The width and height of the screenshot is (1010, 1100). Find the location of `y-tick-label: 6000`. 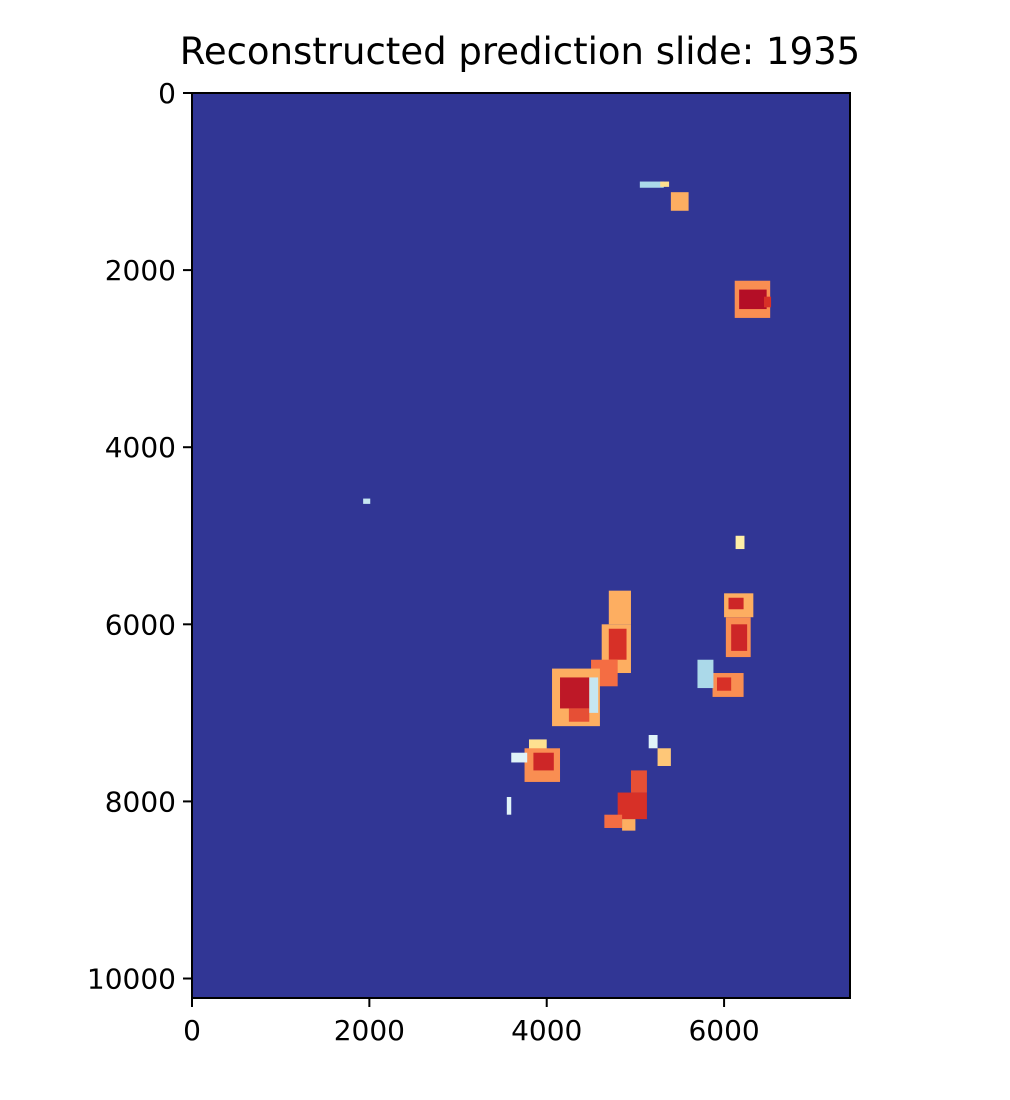

y-tick-label: 6000 is located at coordinates (140, 624).